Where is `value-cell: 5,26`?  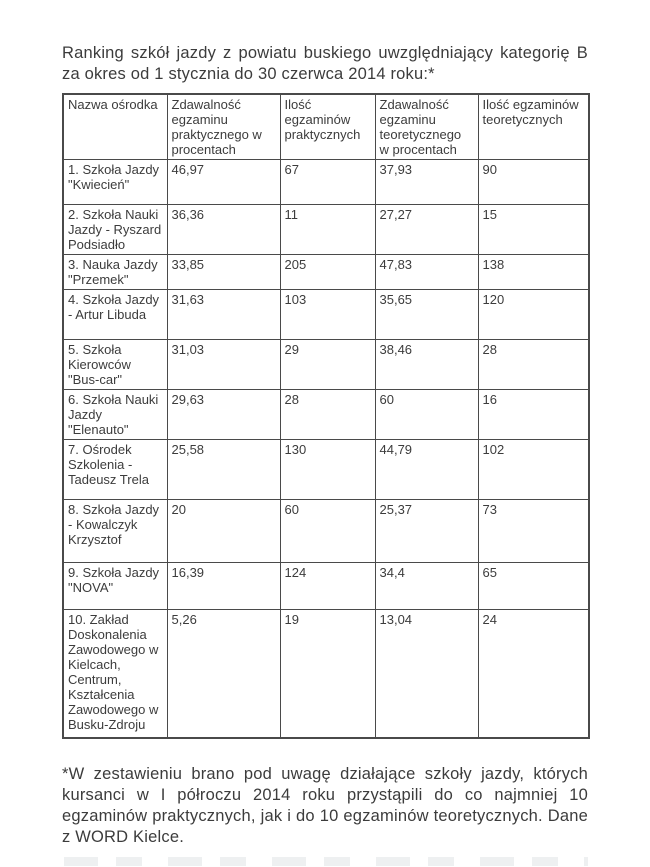
value-cell: 5,26 is located at coordinates (223, 673).